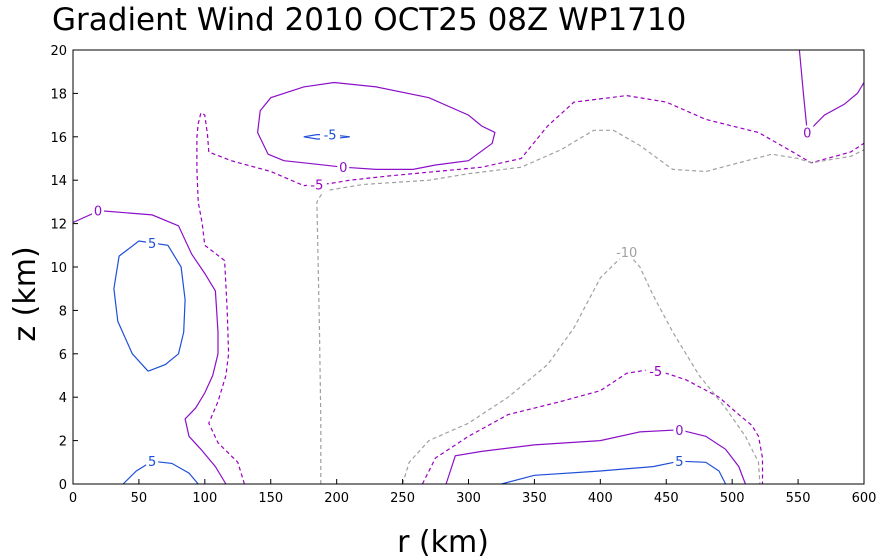 This screenshot has height=559, width=879. I want to click on contour-label-4: -5, so click(655, 372).